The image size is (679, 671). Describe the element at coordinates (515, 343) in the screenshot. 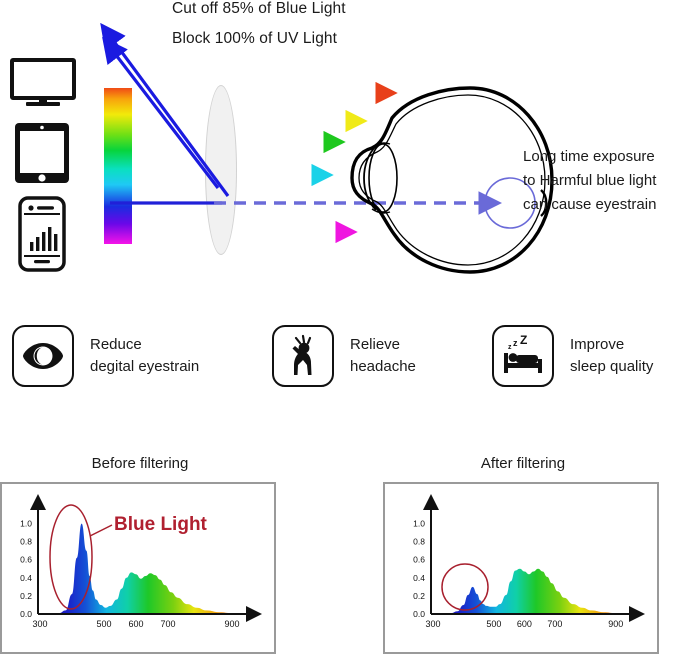

I see `sleep-z-mid: z` at that location.